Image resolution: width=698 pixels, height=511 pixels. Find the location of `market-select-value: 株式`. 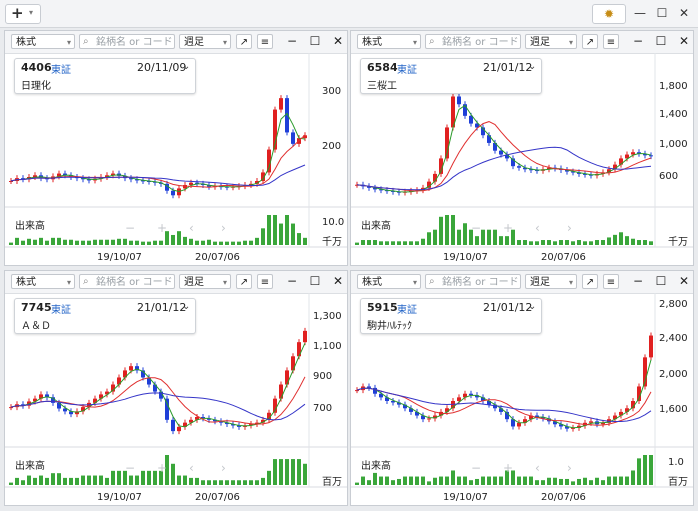

market-select-value: 株式 is located at coordinates (372, 42).